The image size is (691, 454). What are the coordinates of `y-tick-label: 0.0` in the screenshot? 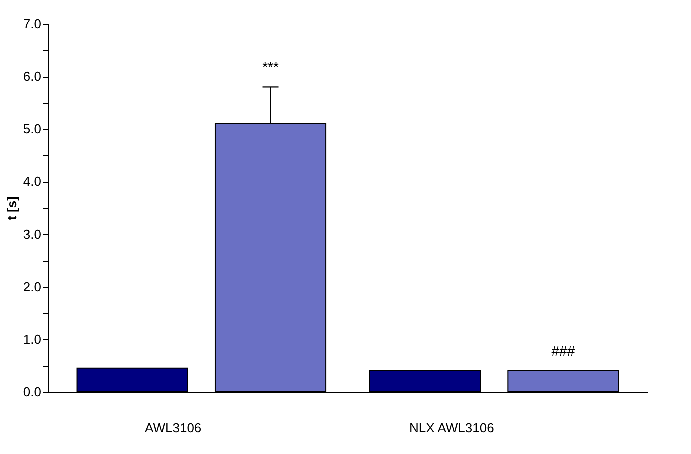 It's located at (32, 392).